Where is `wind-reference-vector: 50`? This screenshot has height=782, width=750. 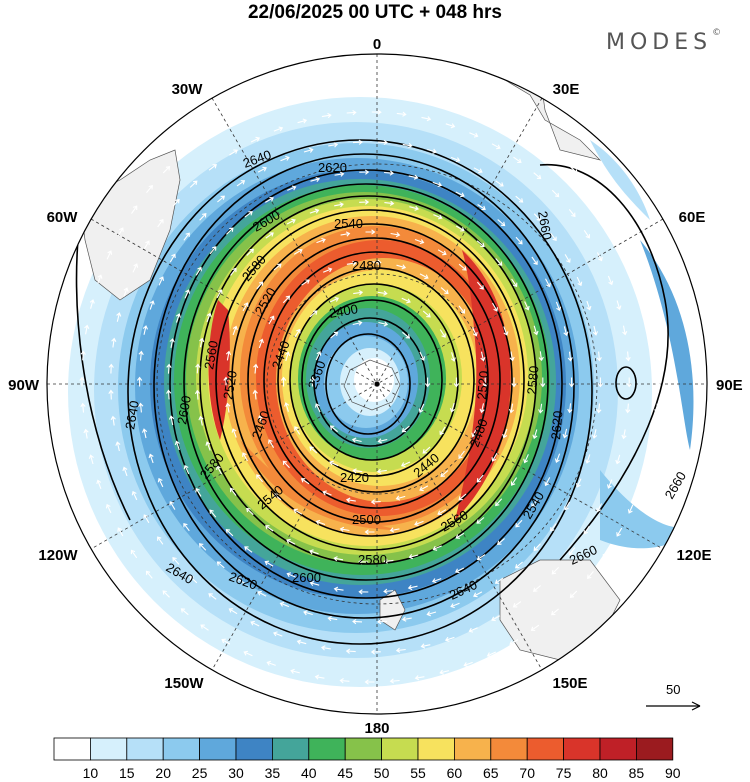 wind-reference-vector: 50 is located at coordinates (673, 696).